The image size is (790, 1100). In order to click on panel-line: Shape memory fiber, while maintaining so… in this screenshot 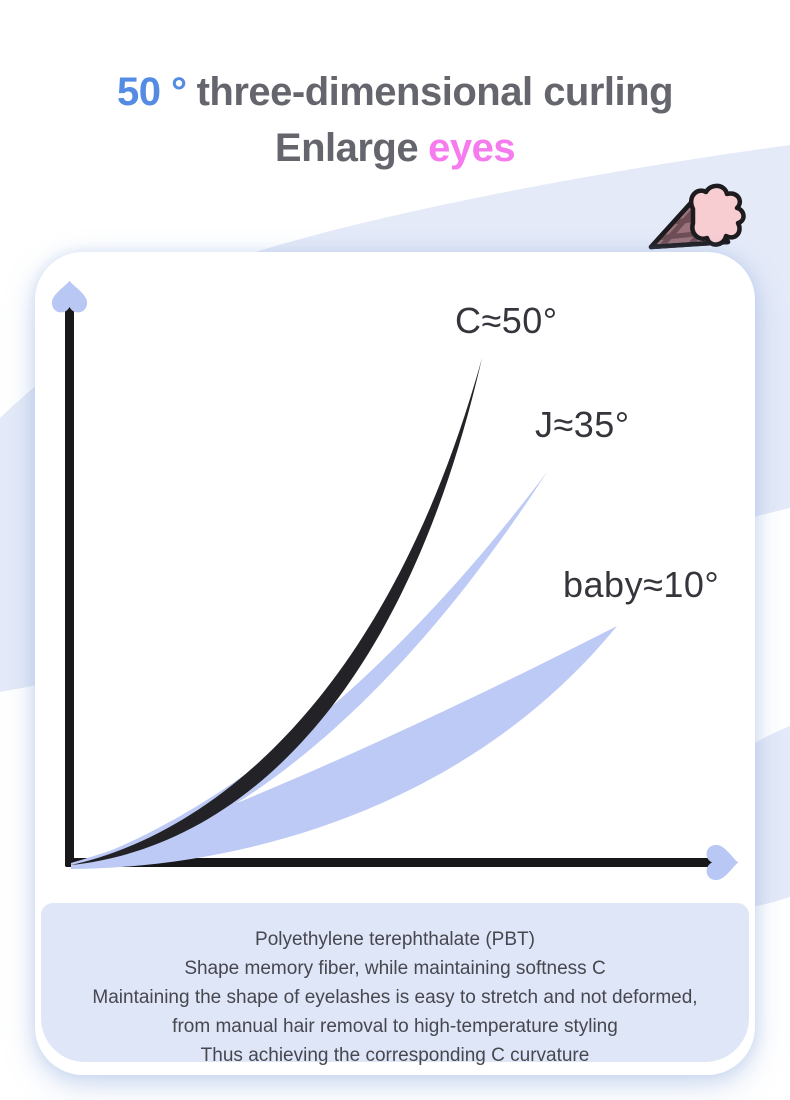, I will do `click(395, 968)`.